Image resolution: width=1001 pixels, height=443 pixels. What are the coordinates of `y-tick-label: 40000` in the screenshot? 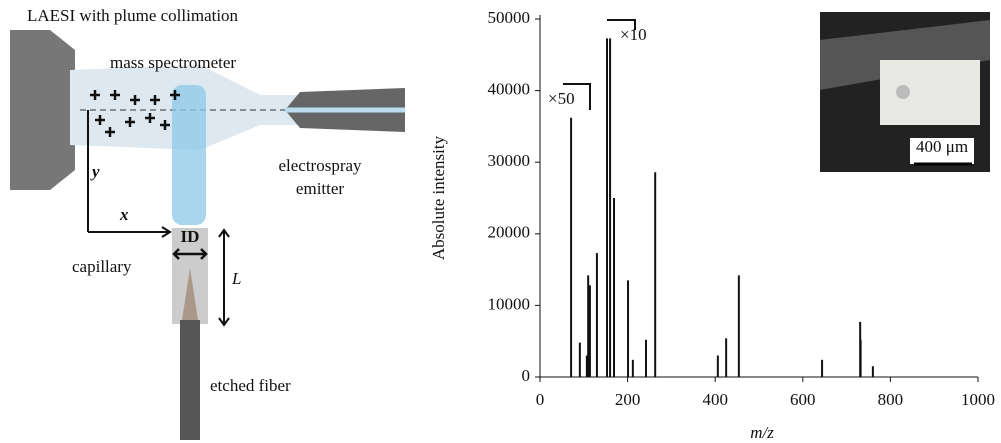 It's located at (509, 89).